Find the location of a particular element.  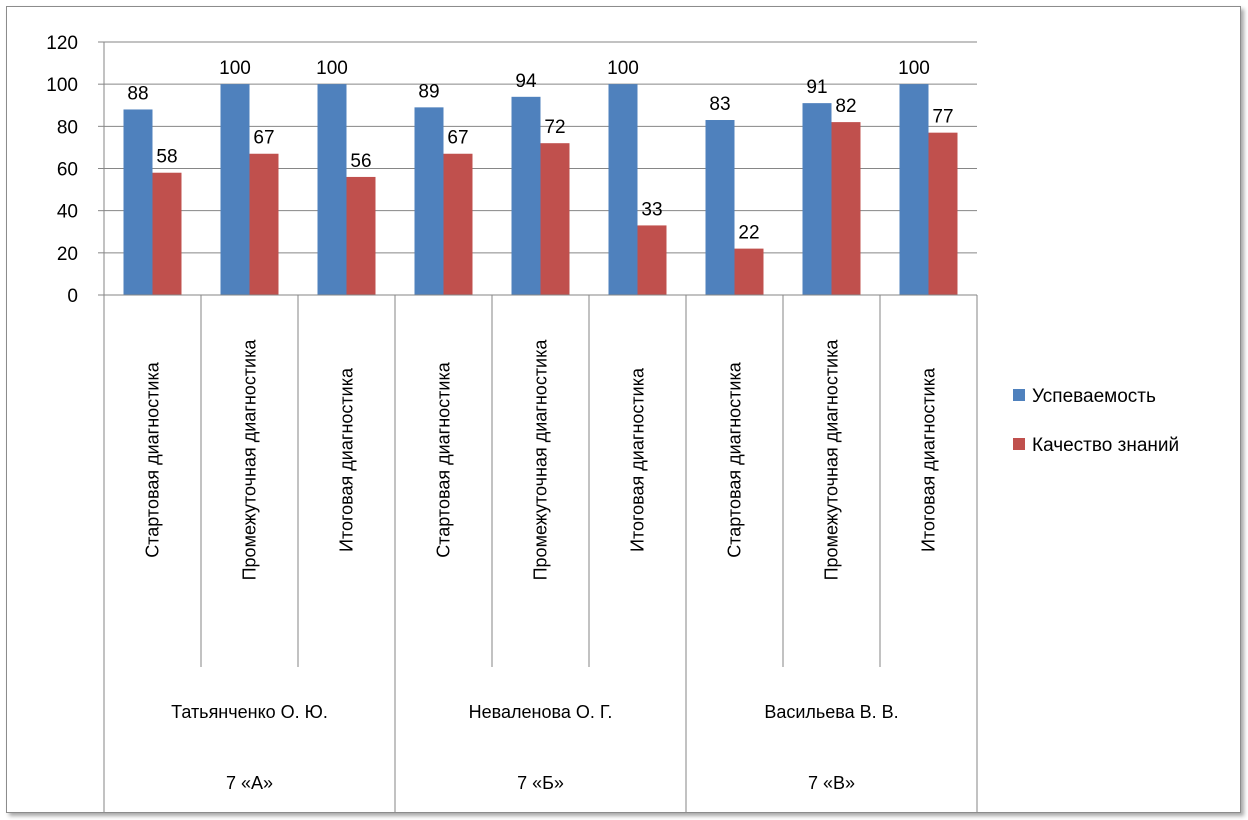

data-label: 94 is located at coordinates (526, 81).